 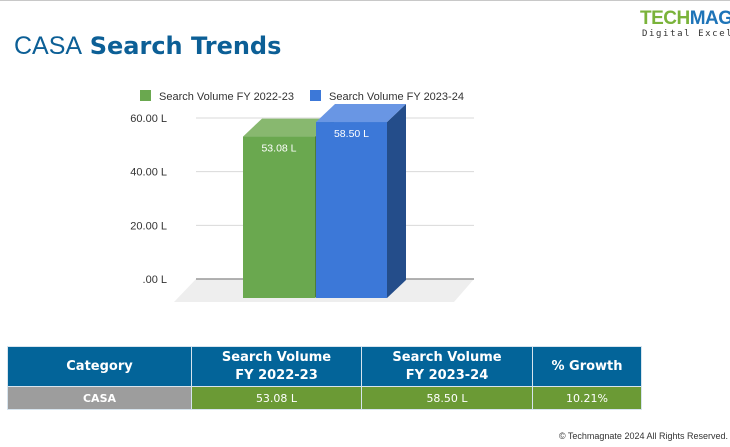 What do you see at coordinates (148, 173) in the screenshot?
I see `y-tick-label: 40.00 L` at bounding box center [148, 173].